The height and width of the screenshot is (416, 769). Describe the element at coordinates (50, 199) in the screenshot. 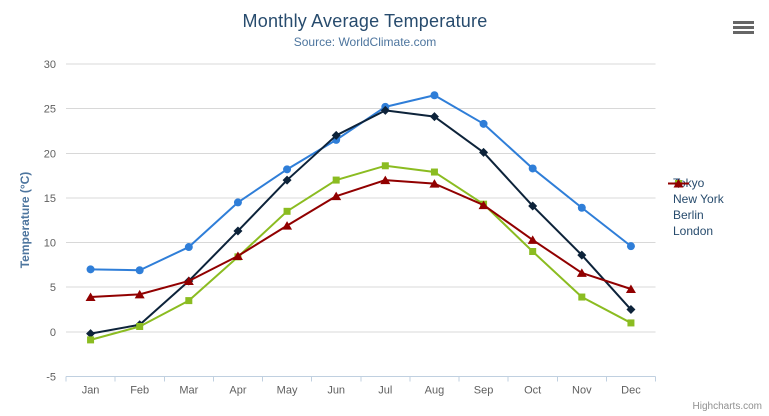

I see `y-axis-label: 15` at that location.